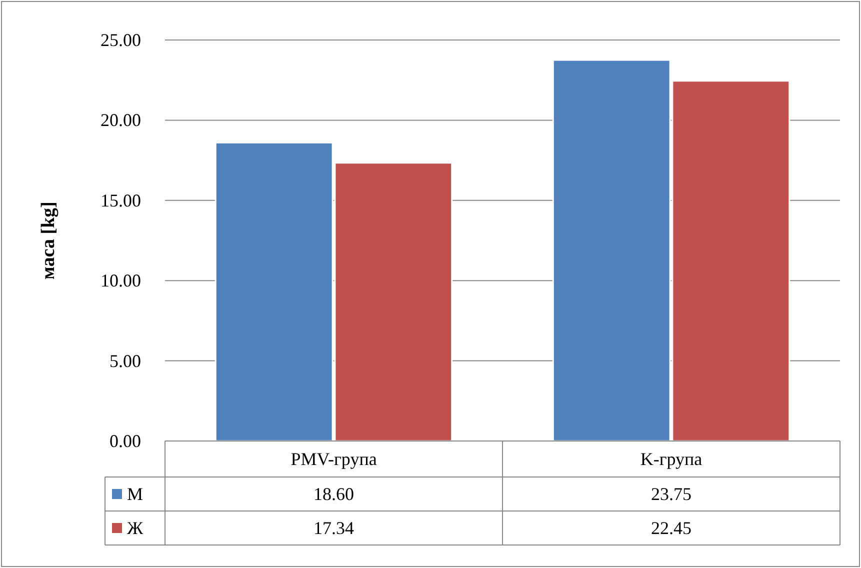  What do you see at coordinates (334, 494) in the screenshot?
I see `data-label: 18.60` at bounding box center [334, 494].